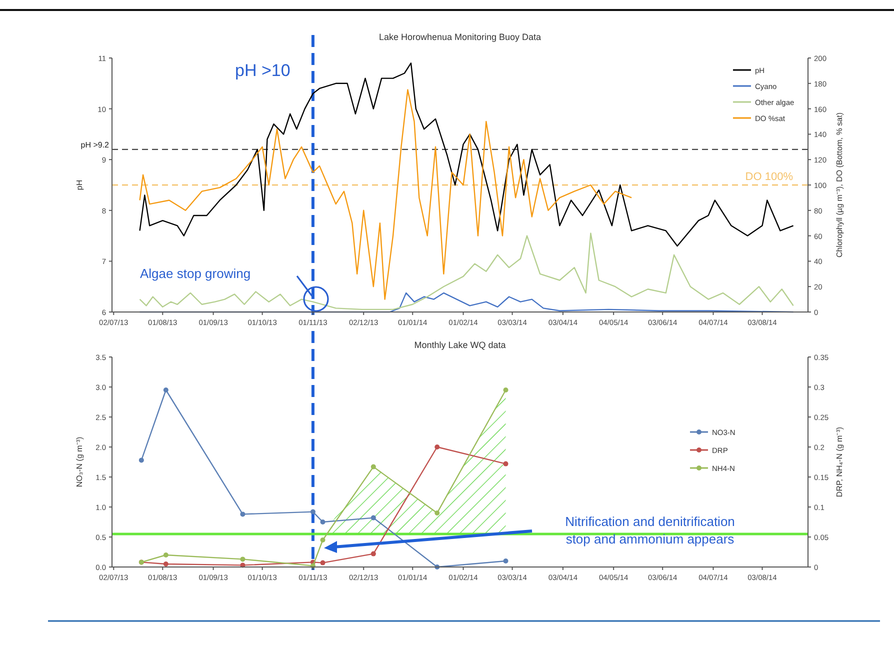  I want to click on annotation: Nitrification and denitrification stop and ammonium appears, so click(650, 530).